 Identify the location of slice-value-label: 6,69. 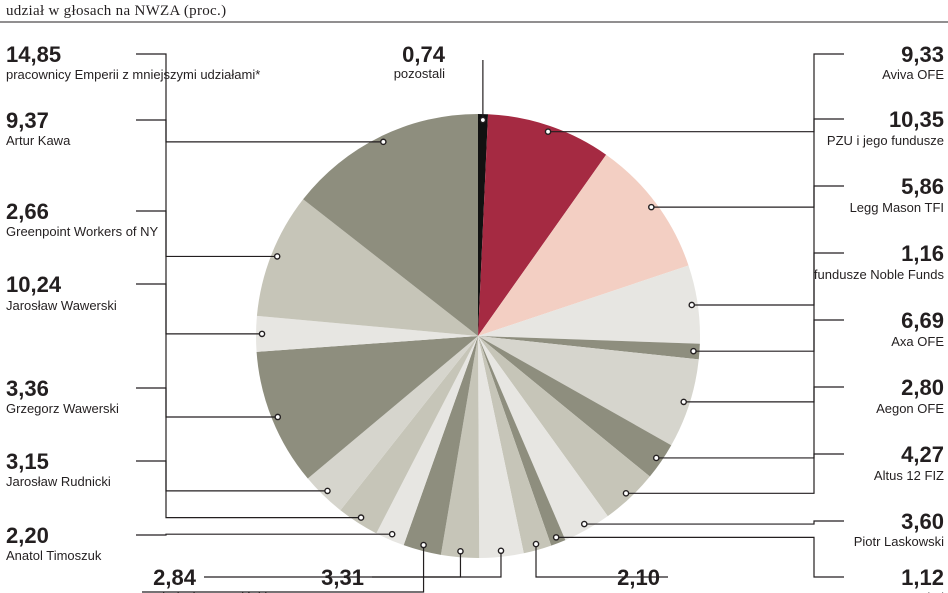
(922, 320).